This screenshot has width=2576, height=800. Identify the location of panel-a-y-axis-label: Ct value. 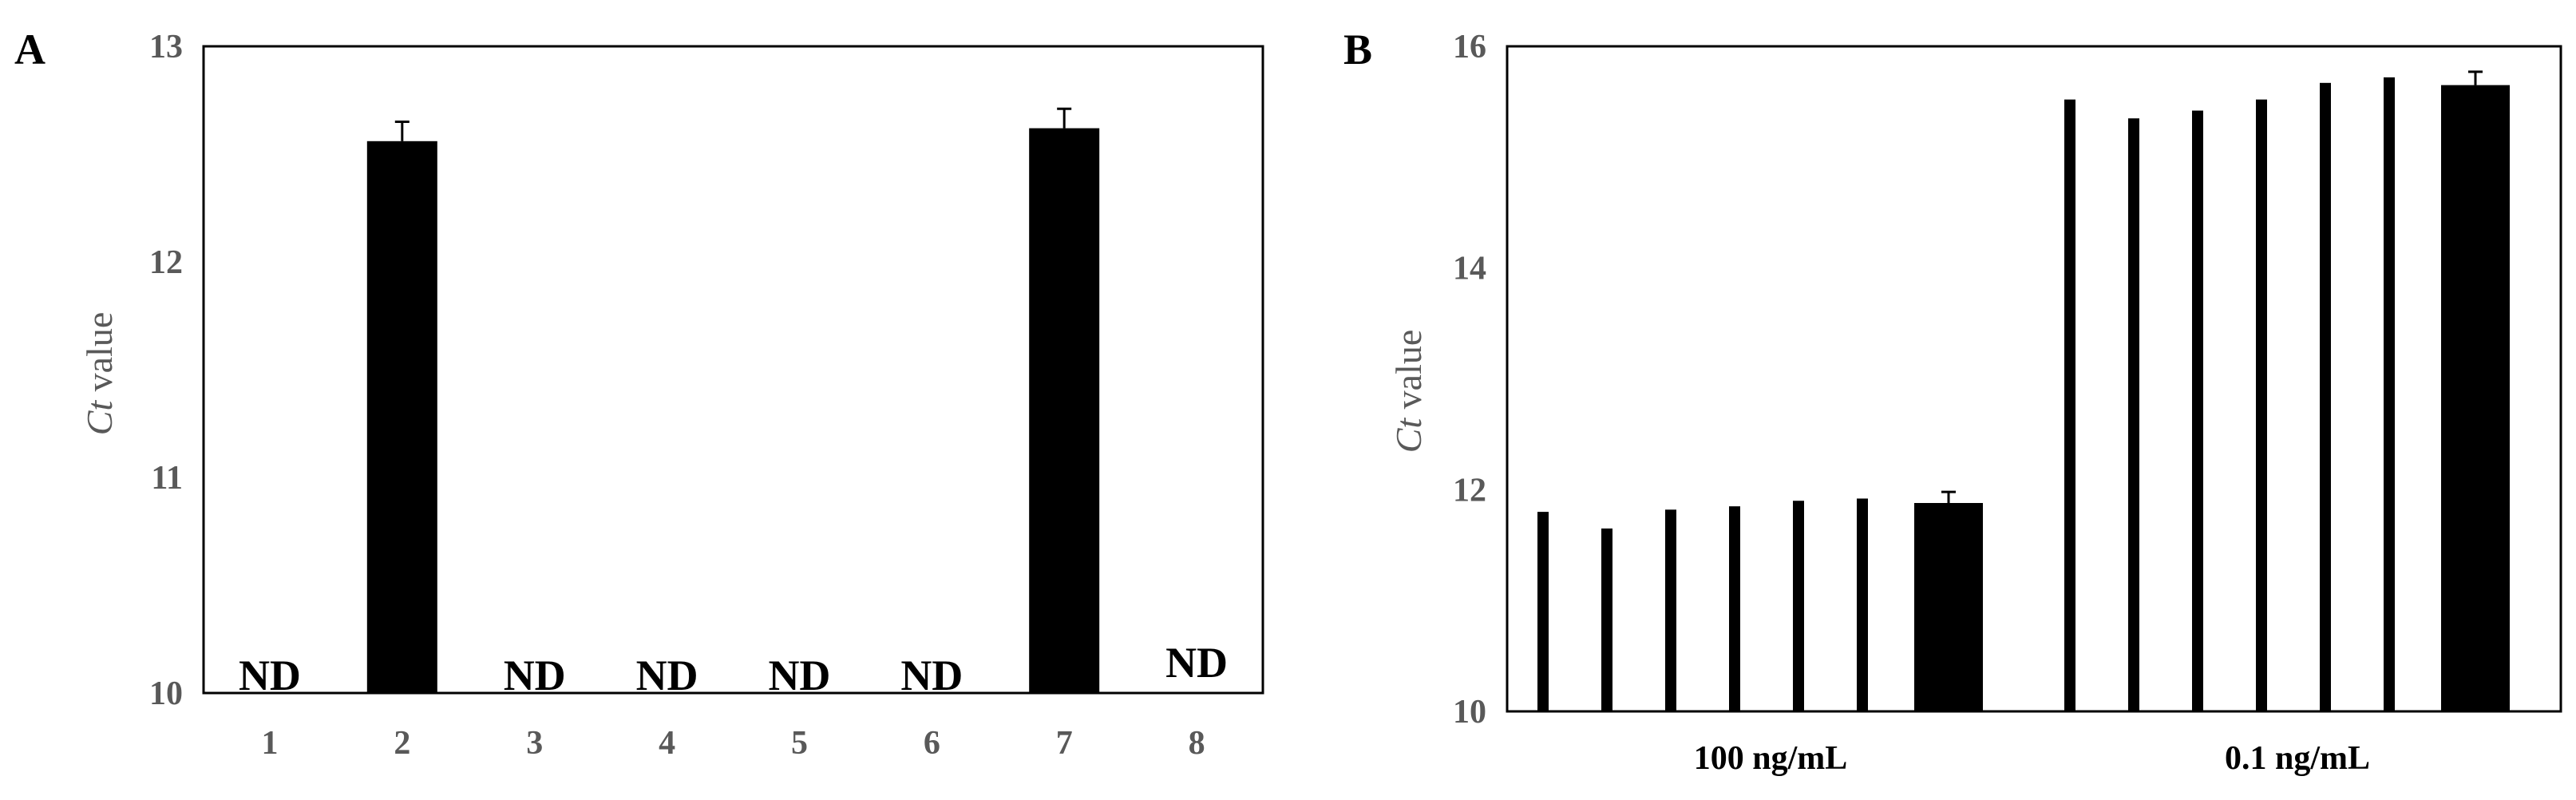
(99, 374).